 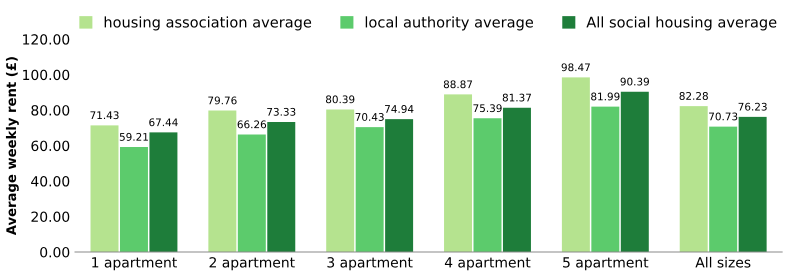 What do you see at coordinates (605, 263) in the screenshot?
I see `x-tick-label: 5 apartment` at bounding box center [605, 263].